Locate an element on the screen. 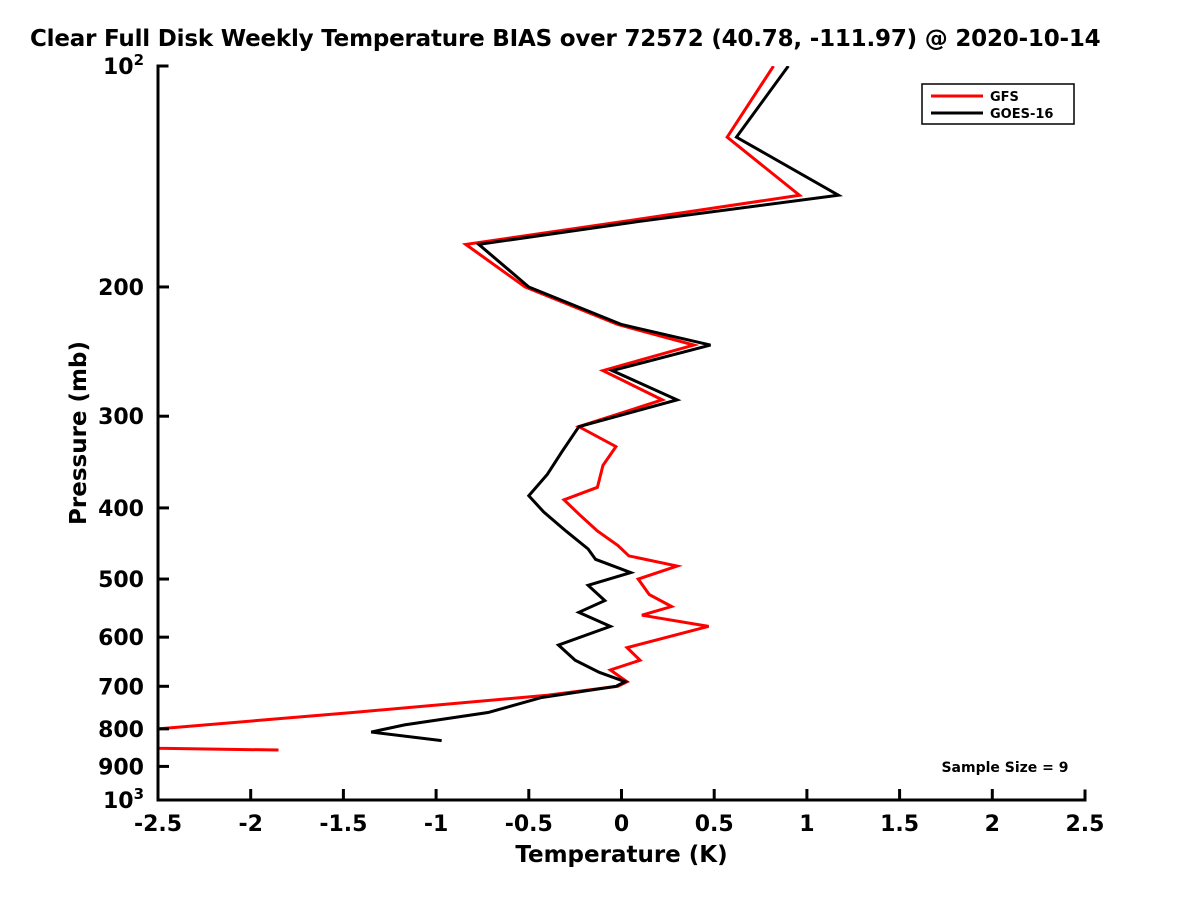  y-tick-label: 700 is located at coordinates (121, 687).